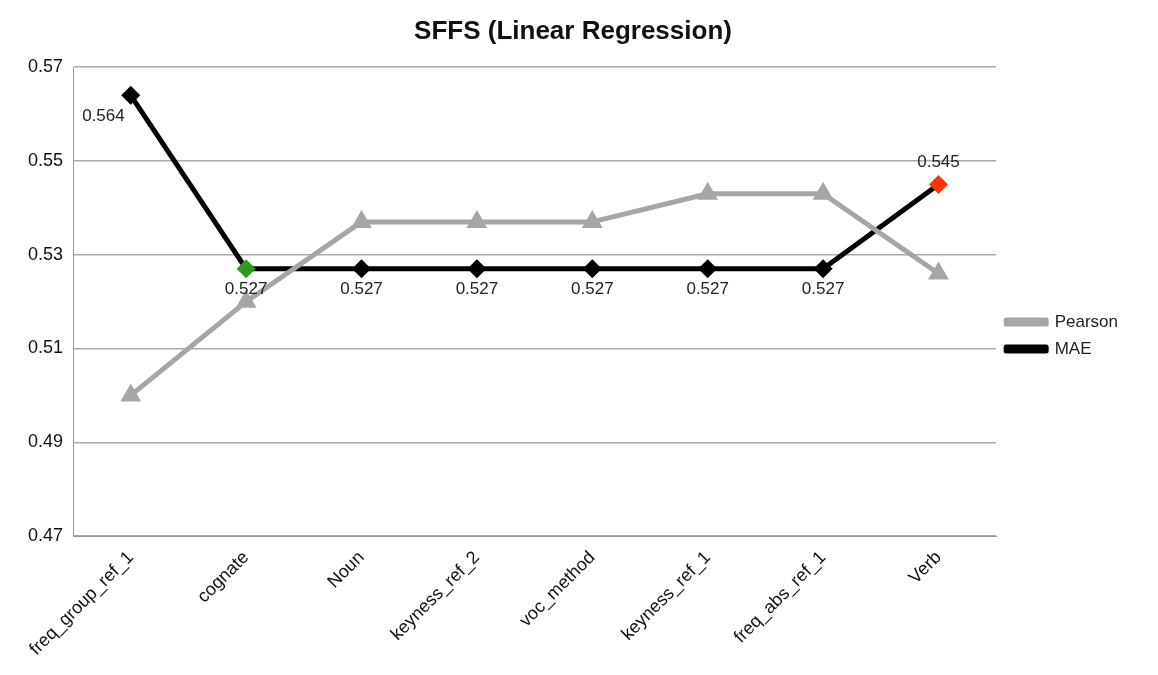 This screenshot has height=675, width=1158. Describe the element at coordinates (103, 115) in the screenshot. I see `data-label: 0.564` at that location.